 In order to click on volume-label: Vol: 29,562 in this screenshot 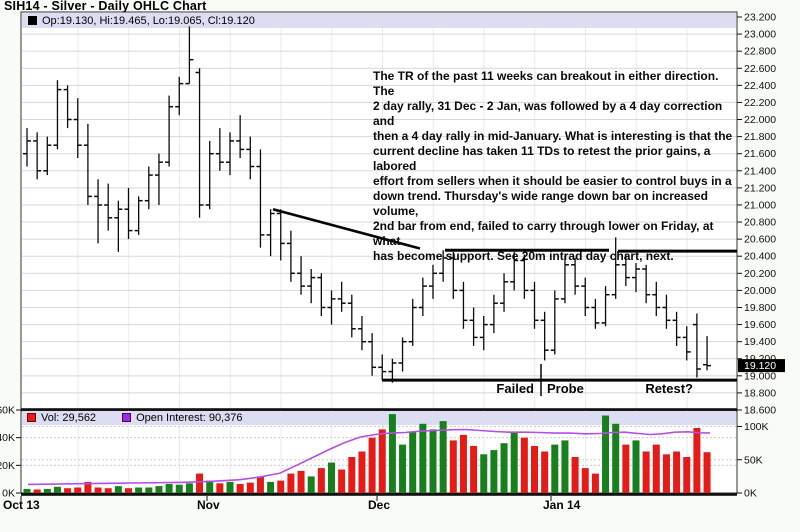, I will do `click(69, 417)`.